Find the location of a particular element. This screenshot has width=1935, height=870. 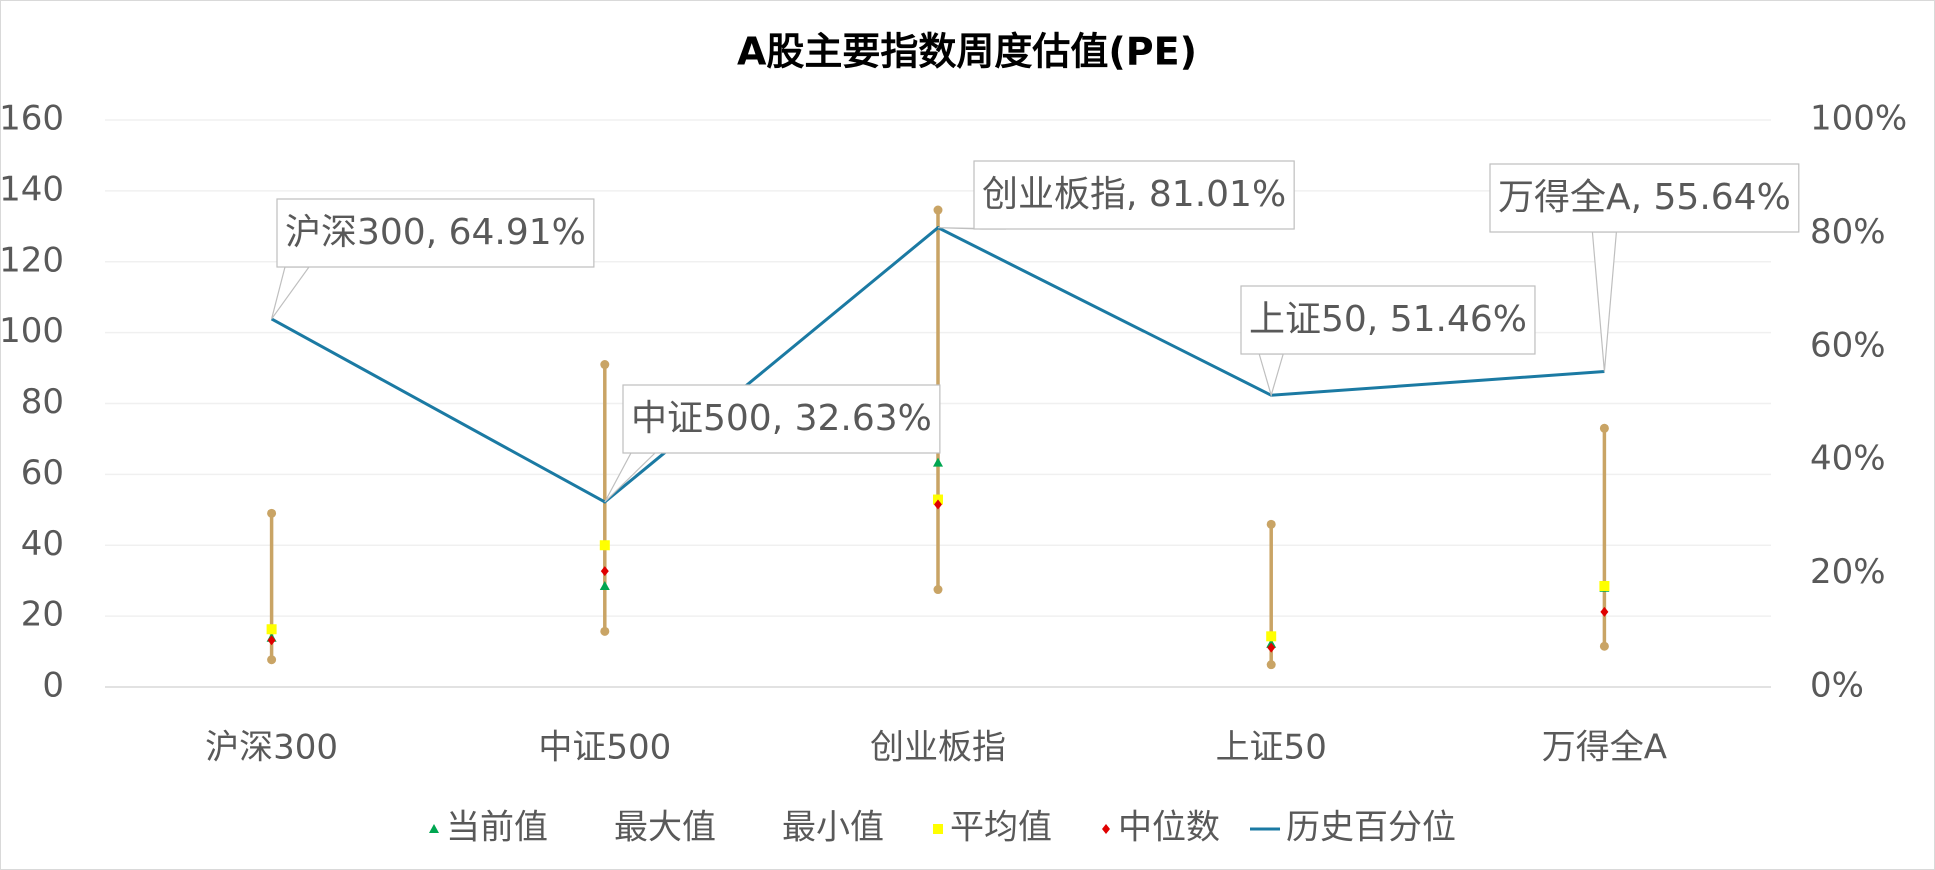

data-label: 中证500, 32.63% is located at coordinates (781, 418).